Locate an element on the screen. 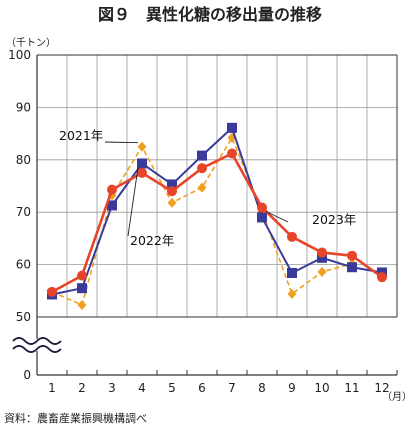 Image resolution: width=420 pixels, height=427 pixels. x-tick-label-7: 7 is located at coordinates (232, 388).